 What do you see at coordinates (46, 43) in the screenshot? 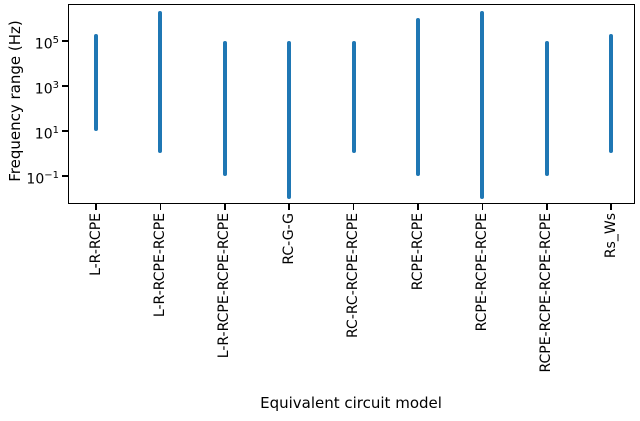
I see `y-tick-label: 10⁵` at bounding box center [46, 43].